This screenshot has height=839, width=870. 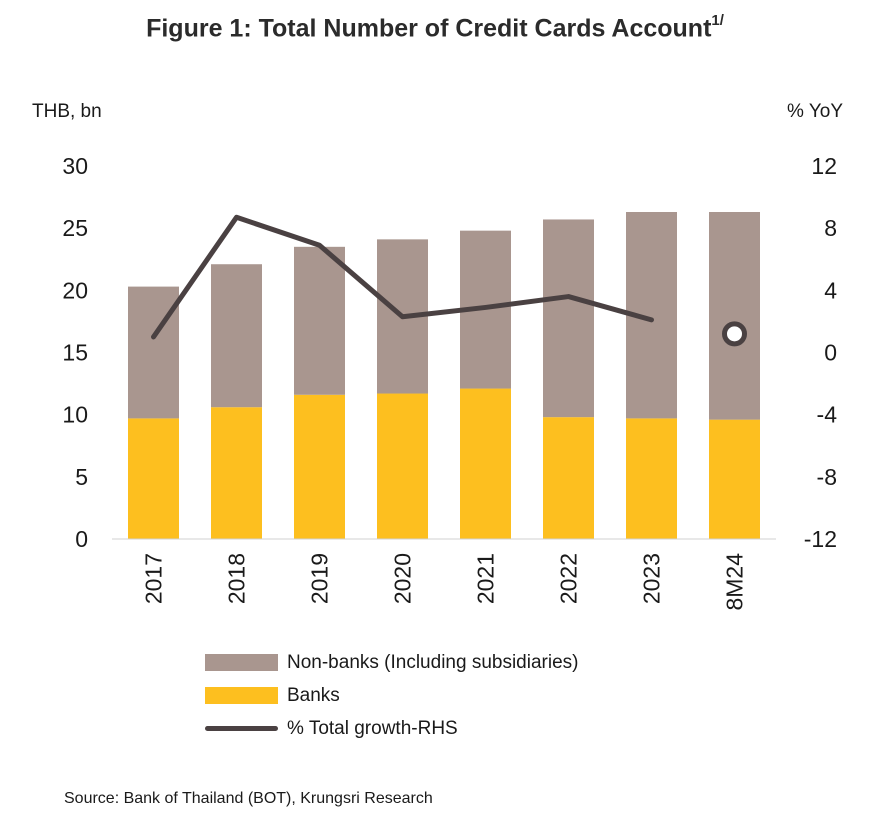 I want to click on legend-item-growth: % Total growth-RHS, so click(x=391, y=728).